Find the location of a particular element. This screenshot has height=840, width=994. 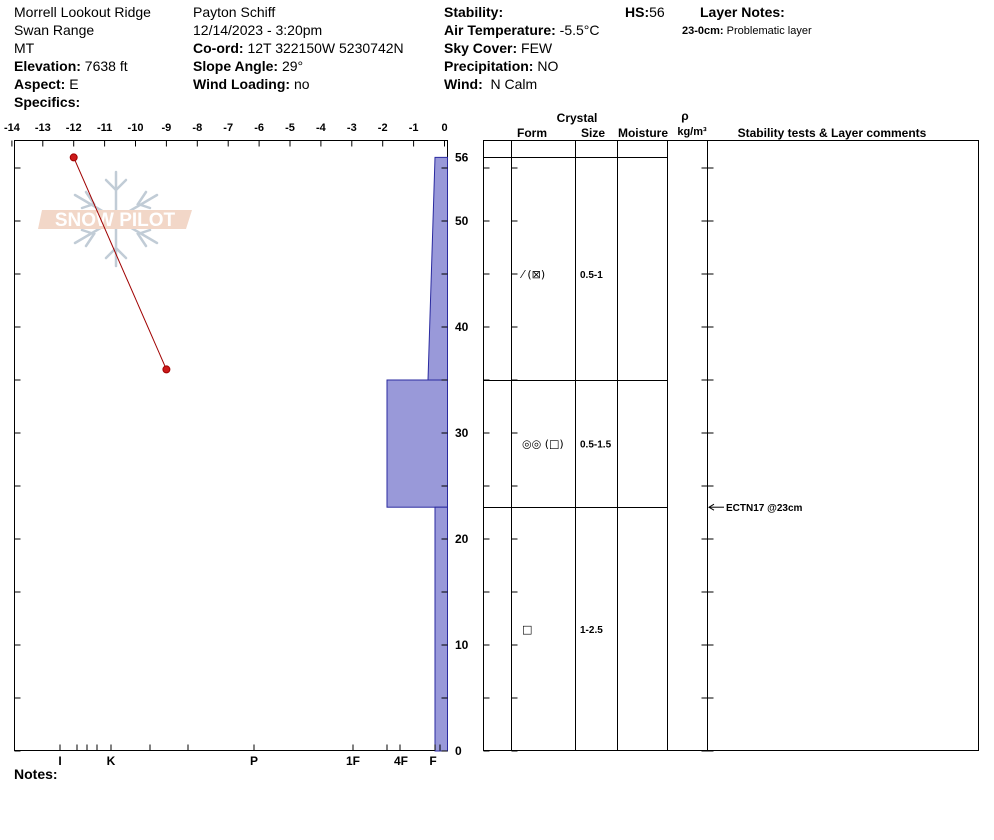

temp-tick-label: -1 is located at coordinates (414, 128).